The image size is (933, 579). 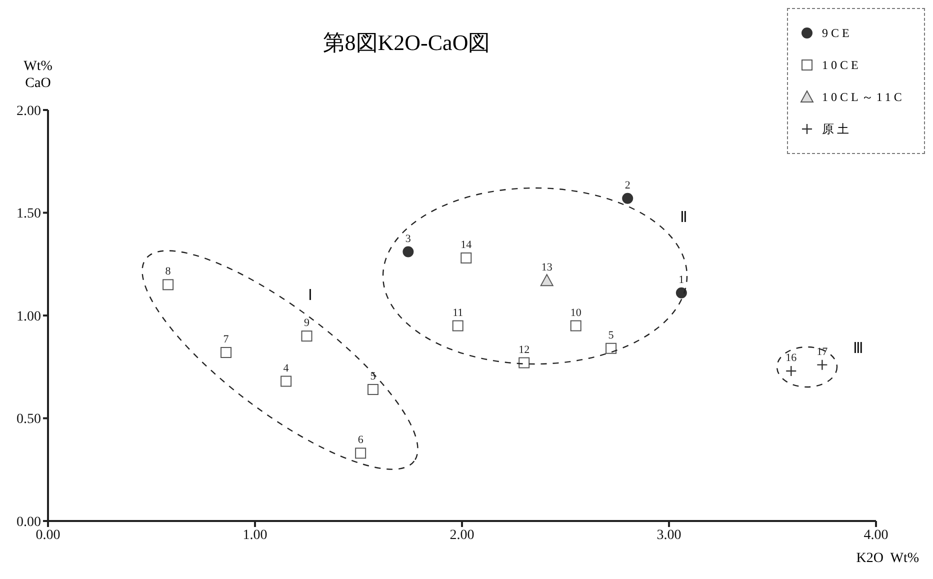 What do you see at coordinates (576, 312) in the screenshot?
I see `annotation: 10` at bounding box center [576, 312].